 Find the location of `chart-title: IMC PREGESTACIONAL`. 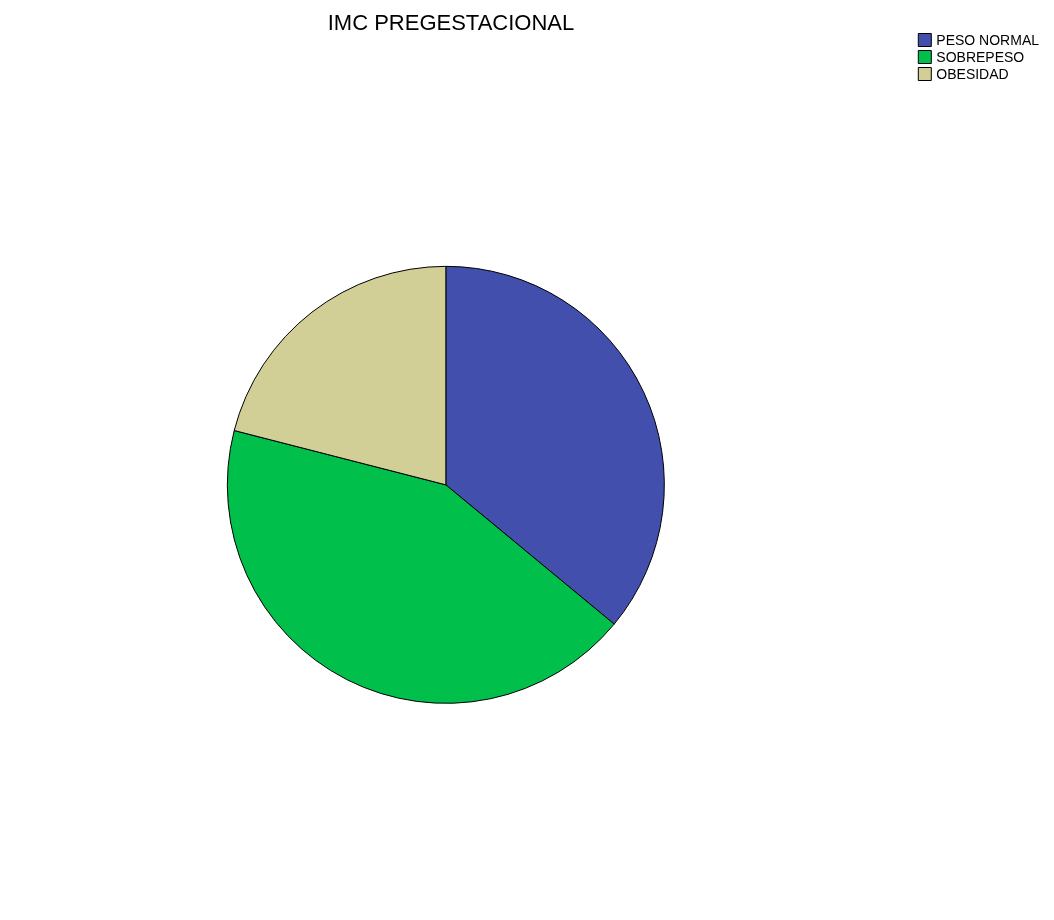

chart-title: IMC PREGESTACIONAL is located at coordinates (451, 22).